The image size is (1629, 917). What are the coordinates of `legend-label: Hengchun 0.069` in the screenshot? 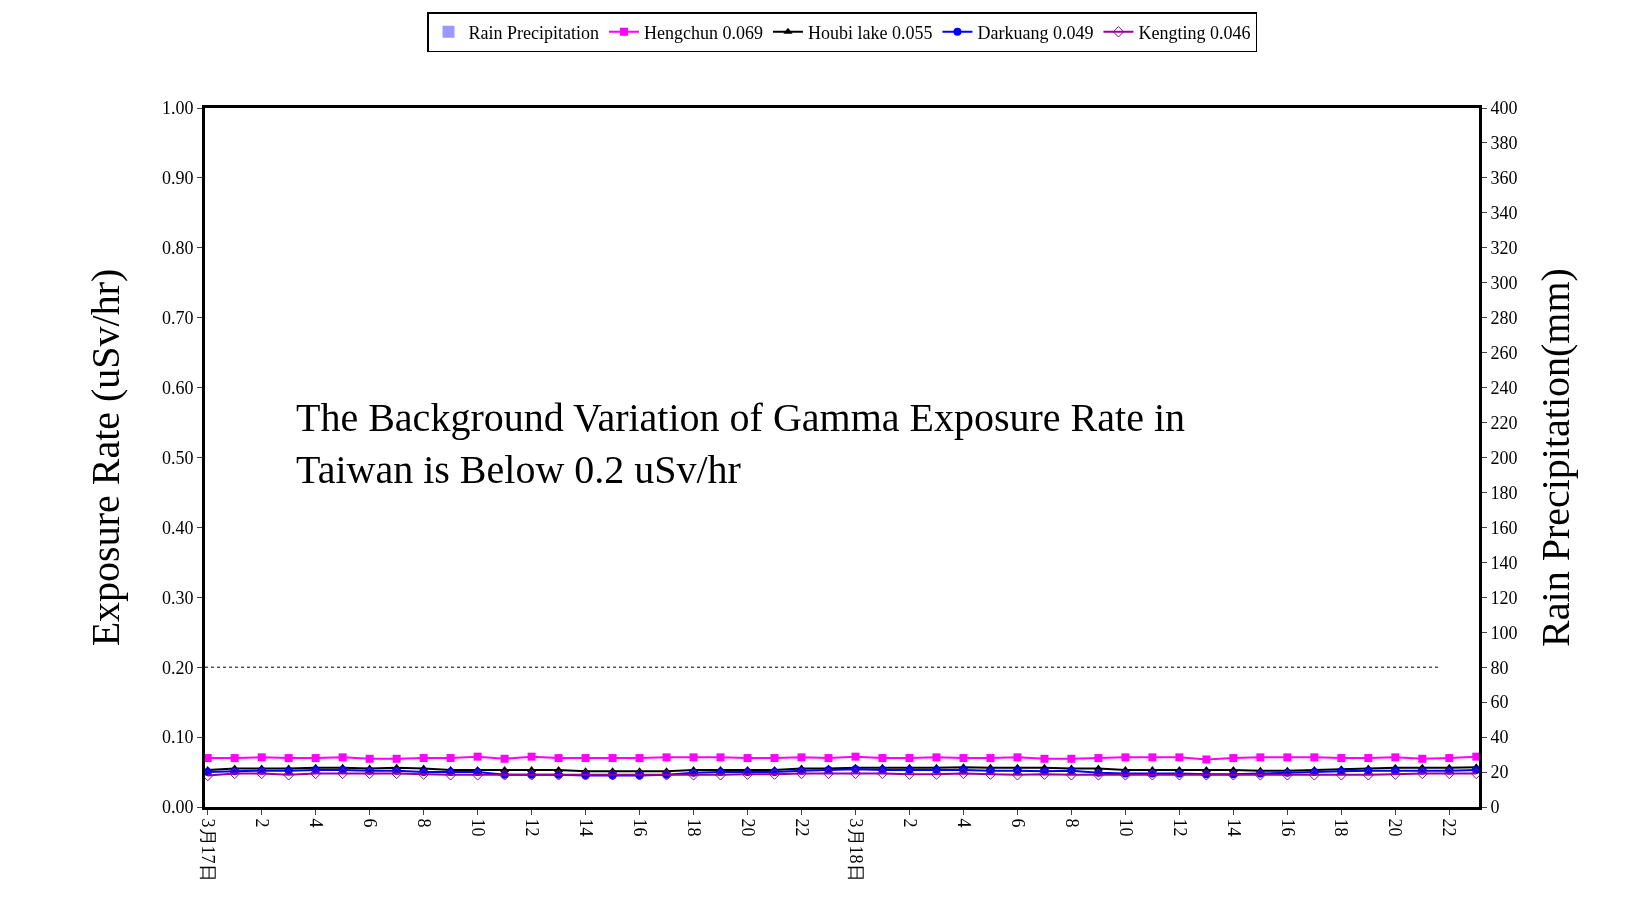 It's located at (703, 32).